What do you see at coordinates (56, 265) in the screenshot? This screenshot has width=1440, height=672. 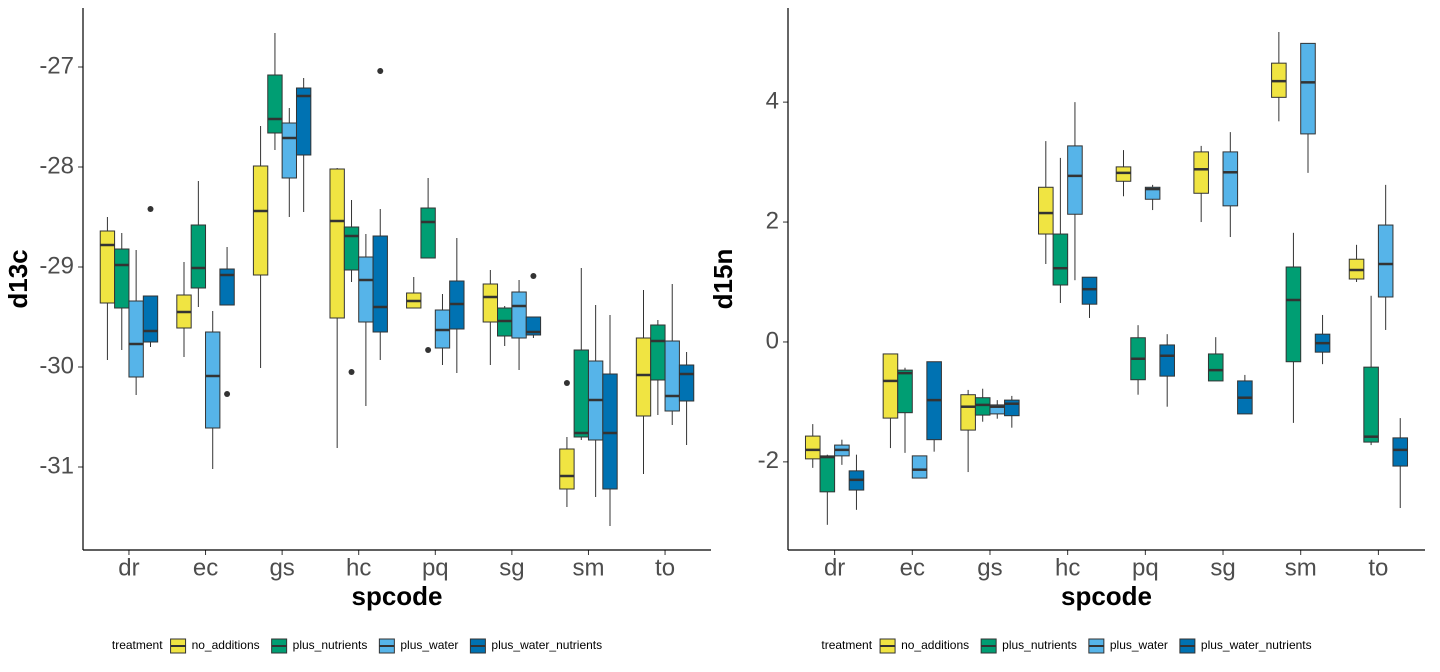 I see `y-tick-label: -29` at bounding box center [56, 265].